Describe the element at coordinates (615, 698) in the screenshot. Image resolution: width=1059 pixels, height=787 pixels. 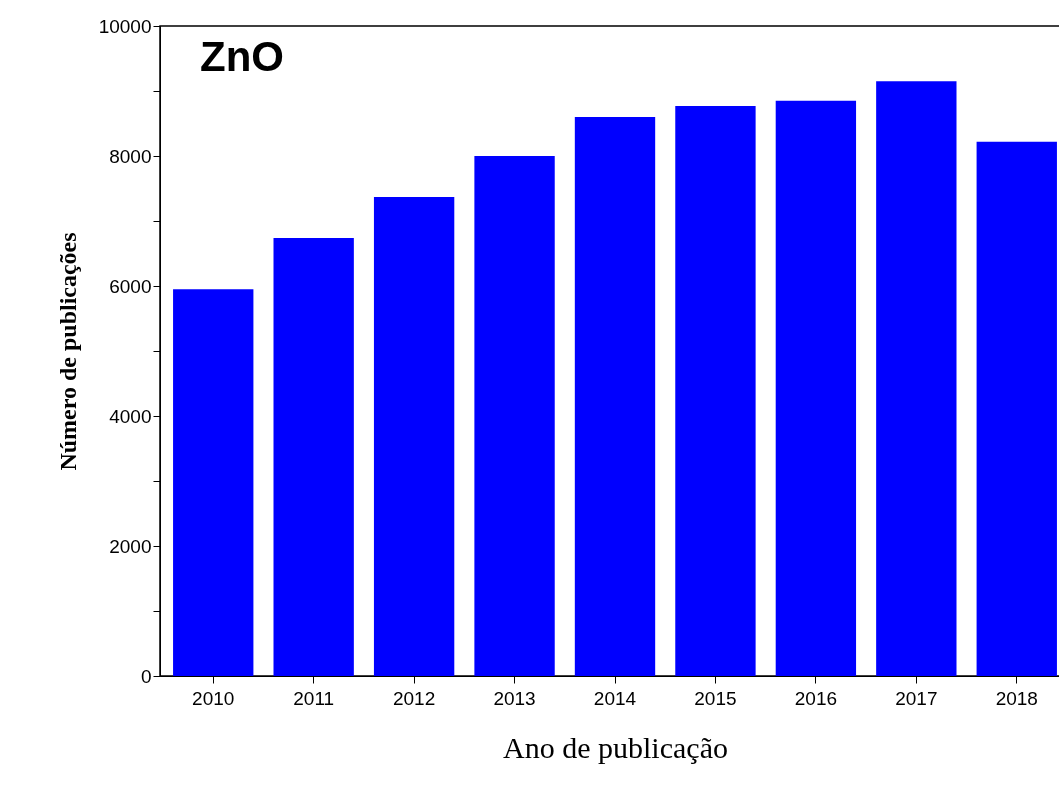
I see `x-tick-label: 2014` at that location.